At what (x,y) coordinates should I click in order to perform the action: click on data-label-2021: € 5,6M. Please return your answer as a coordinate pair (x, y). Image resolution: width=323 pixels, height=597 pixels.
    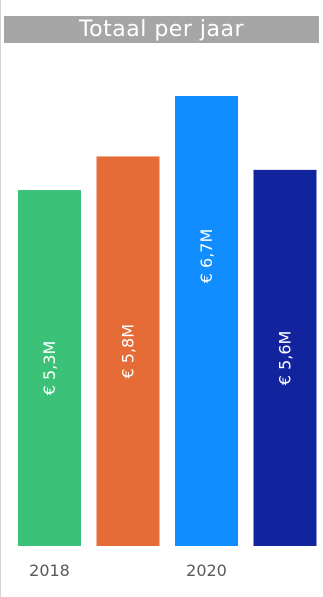
    Looking at the image, I should click on (285, 358).